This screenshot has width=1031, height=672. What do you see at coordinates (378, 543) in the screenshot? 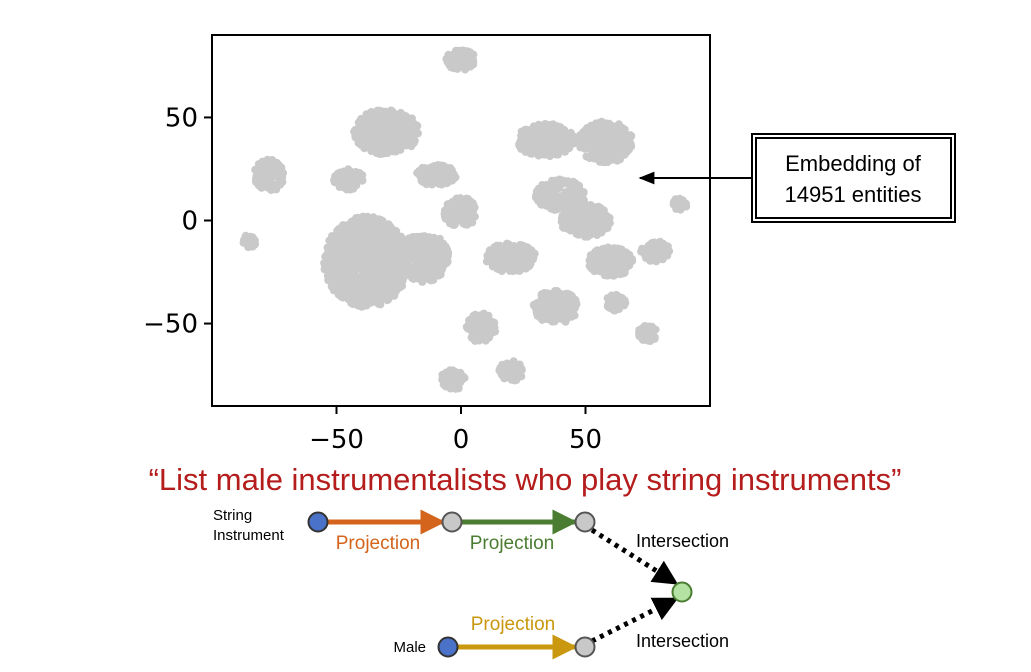
I see `projection-label-1: Projection` at bounding box center [378, 543].